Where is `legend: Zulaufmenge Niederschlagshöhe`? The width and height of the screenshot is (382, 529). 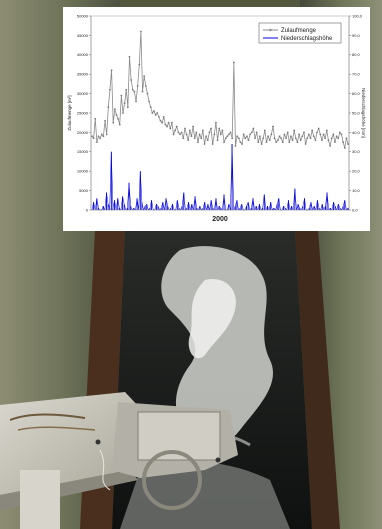 legend: Zulaufmenge Niederschlagshöhe is located at coordinates (300, 33).